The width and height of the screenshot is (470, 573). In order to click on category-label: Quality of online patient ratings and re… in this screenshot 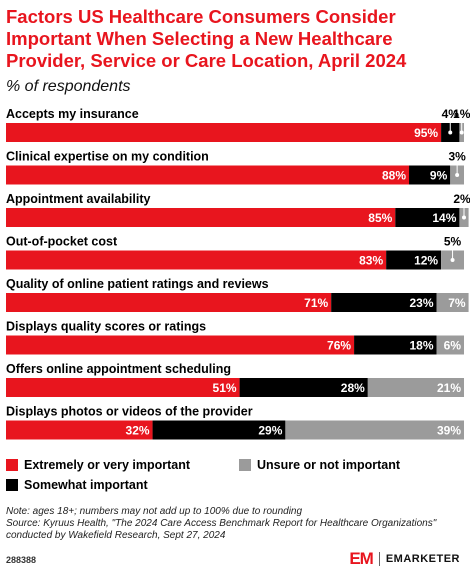, I will do `click(137, 284)`.